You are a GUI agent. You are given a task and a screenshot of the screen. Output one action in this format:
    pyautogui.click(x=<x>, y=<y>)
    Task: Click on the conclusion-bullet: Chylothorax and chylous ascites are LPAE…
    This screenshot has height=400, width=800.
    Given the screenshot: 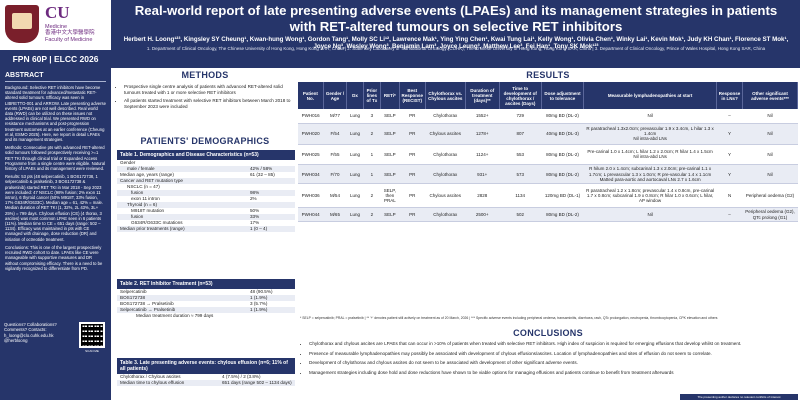 What is the action you would take?
    pyautogui.click(x=552, y=344)
    